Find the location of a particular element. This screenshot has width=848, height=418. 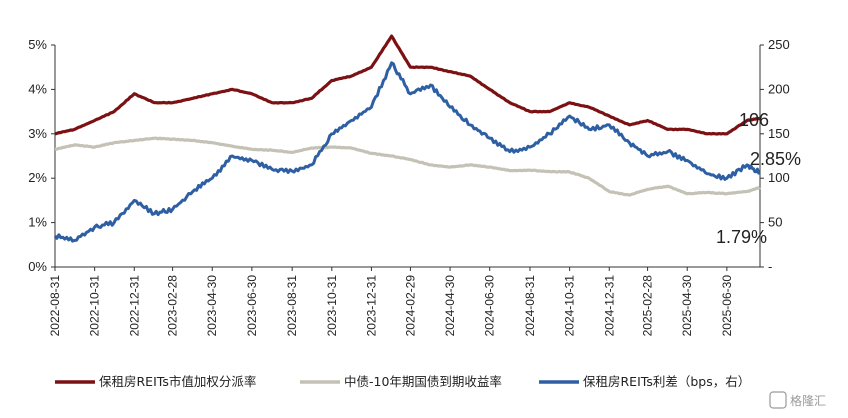

x-tick-label: 2023-08-31 is located at coordinates (292, 306).